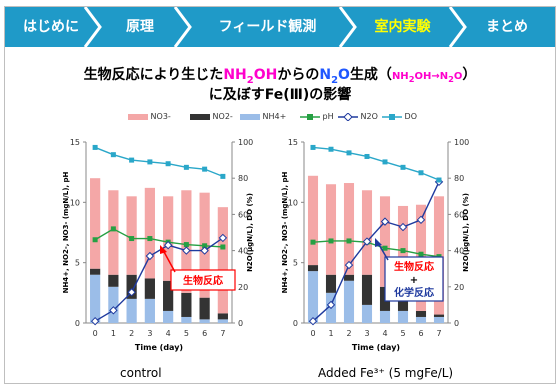 The width and height of the screenshot is (560, 387). Describe the element at coordinates (140, 27) in the screenshot. I see `nav-item-principle: 原理` at that location.